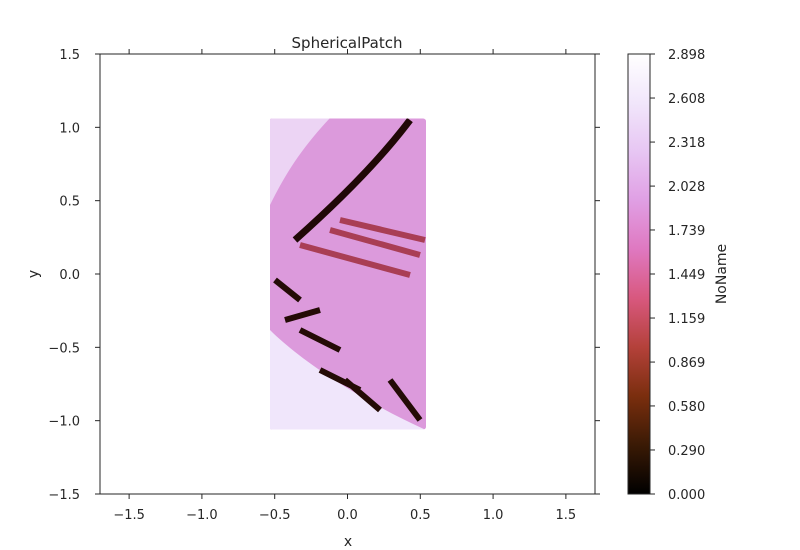 The height and width of the screenshot is (550, 800). Describe the element at coordinates (347, 515) in the screenshot. I see `x-tick-label: 0.0` at that location.